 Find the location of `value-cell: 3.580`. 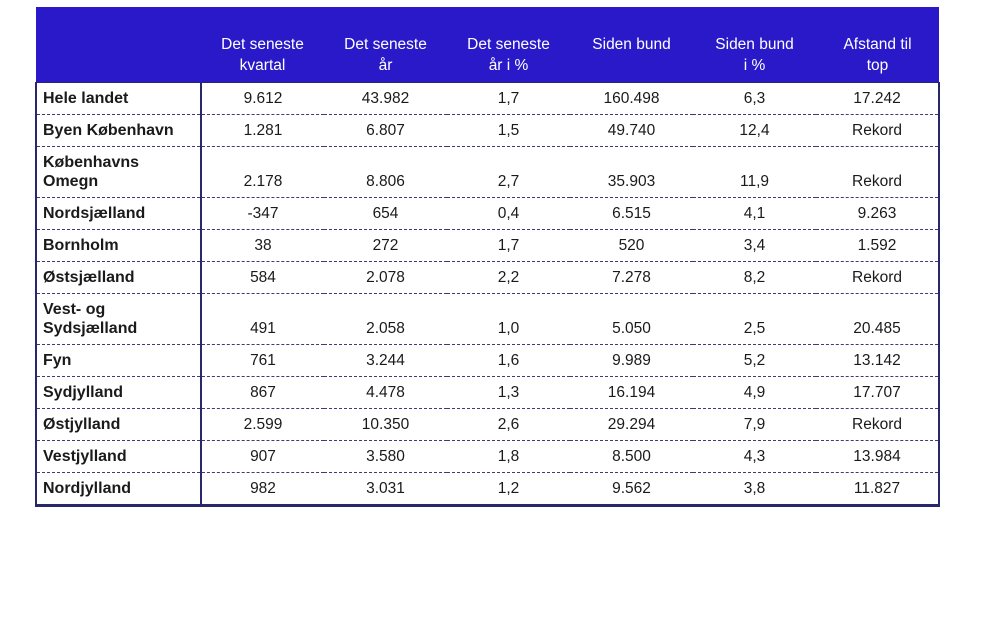

value-cell: 3.580 is located at coordinates (385, 456).